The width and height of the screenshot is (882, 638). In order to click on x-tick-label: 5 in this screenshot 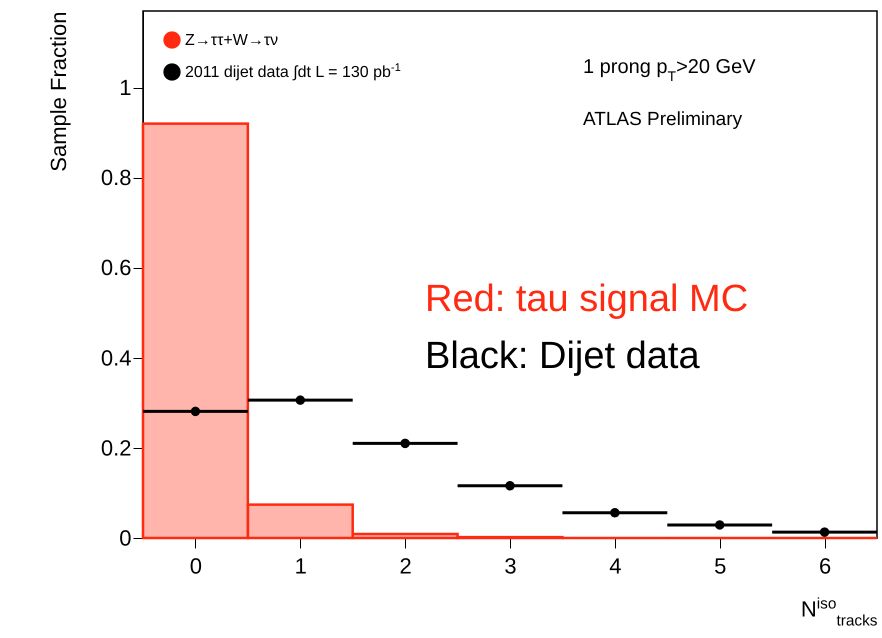, I will do `click(720, 566)`.